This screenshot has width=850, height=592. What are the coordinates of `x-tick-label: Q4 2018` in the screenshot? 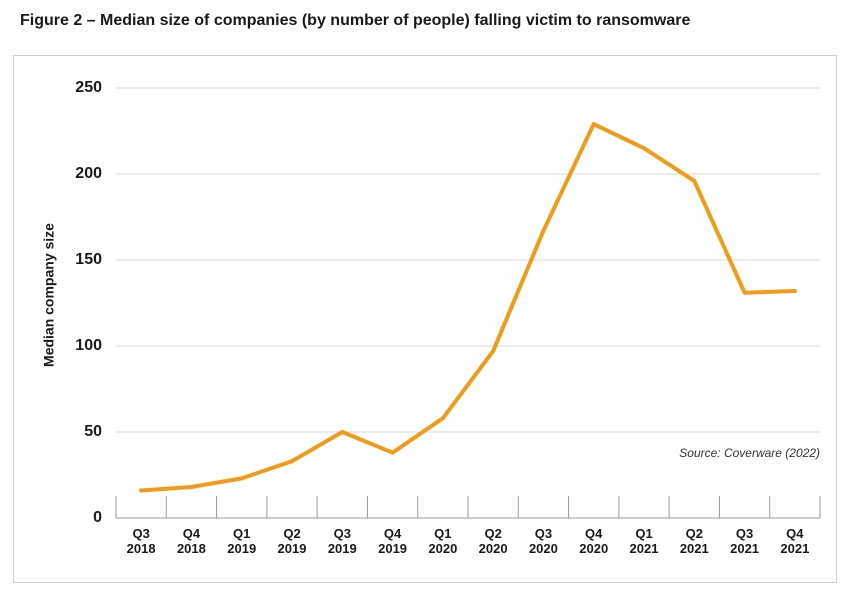 It's located at (191, 541).